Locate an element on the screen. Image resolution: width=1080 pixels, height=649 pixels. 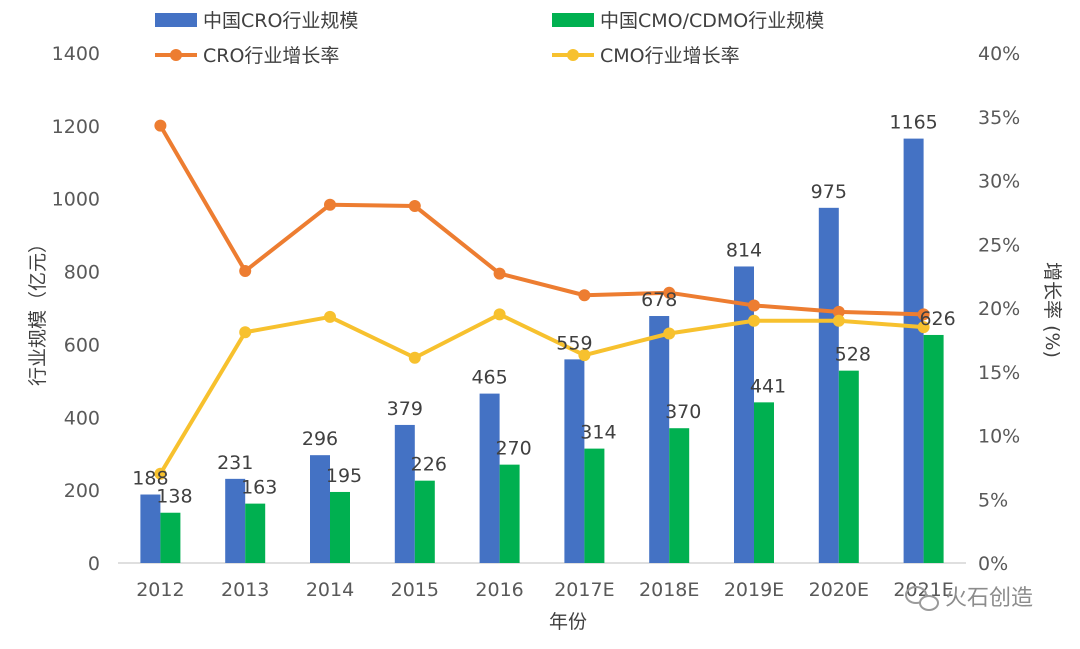
y-tick-label: 600 is located at coordinates (82, 345).